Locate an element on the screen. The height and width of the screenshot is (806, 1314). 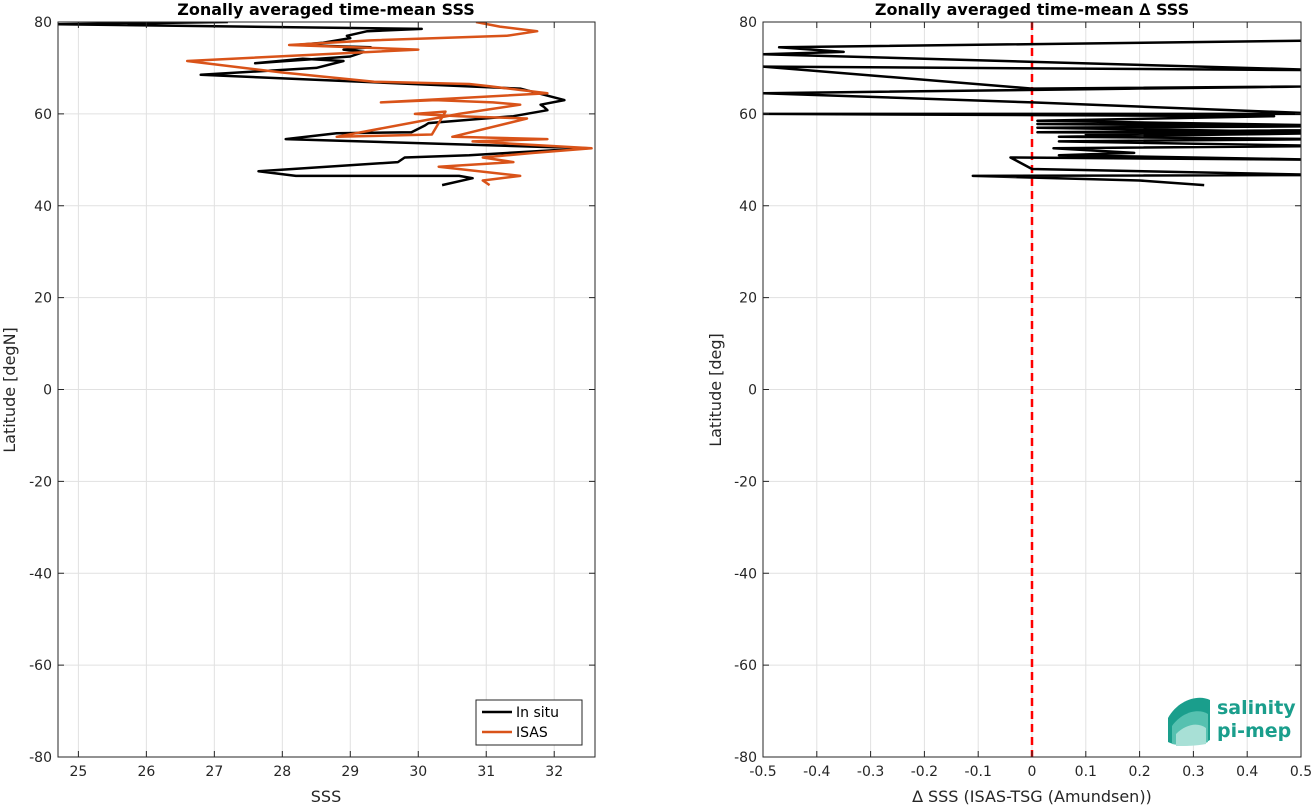
right-y-tick-label: 40 is located at coordinates (748, 207).